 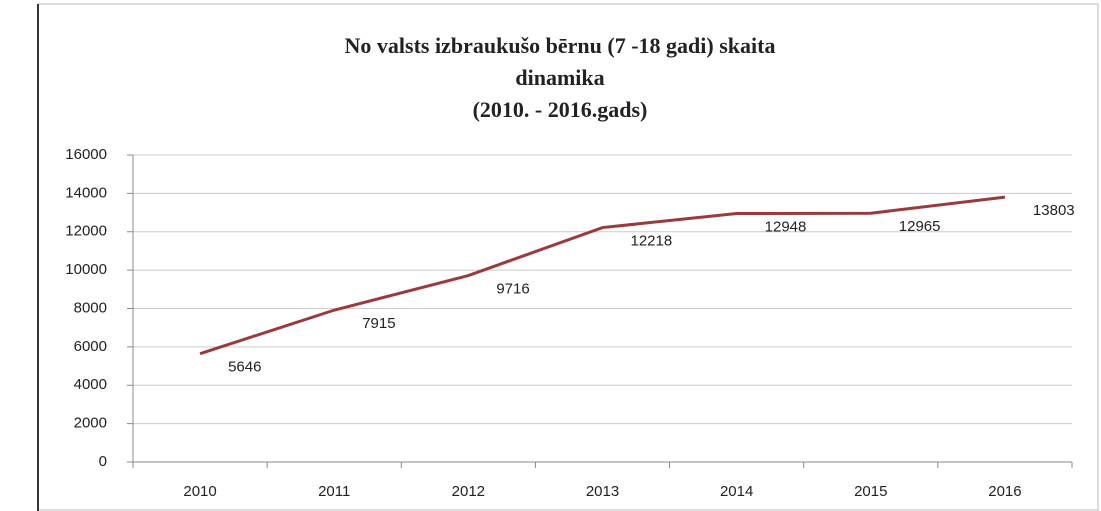 What do you see at coordinates (378, 323) in the screenshot?
I see `data-label: 7915` at bounding box center [378, 323].